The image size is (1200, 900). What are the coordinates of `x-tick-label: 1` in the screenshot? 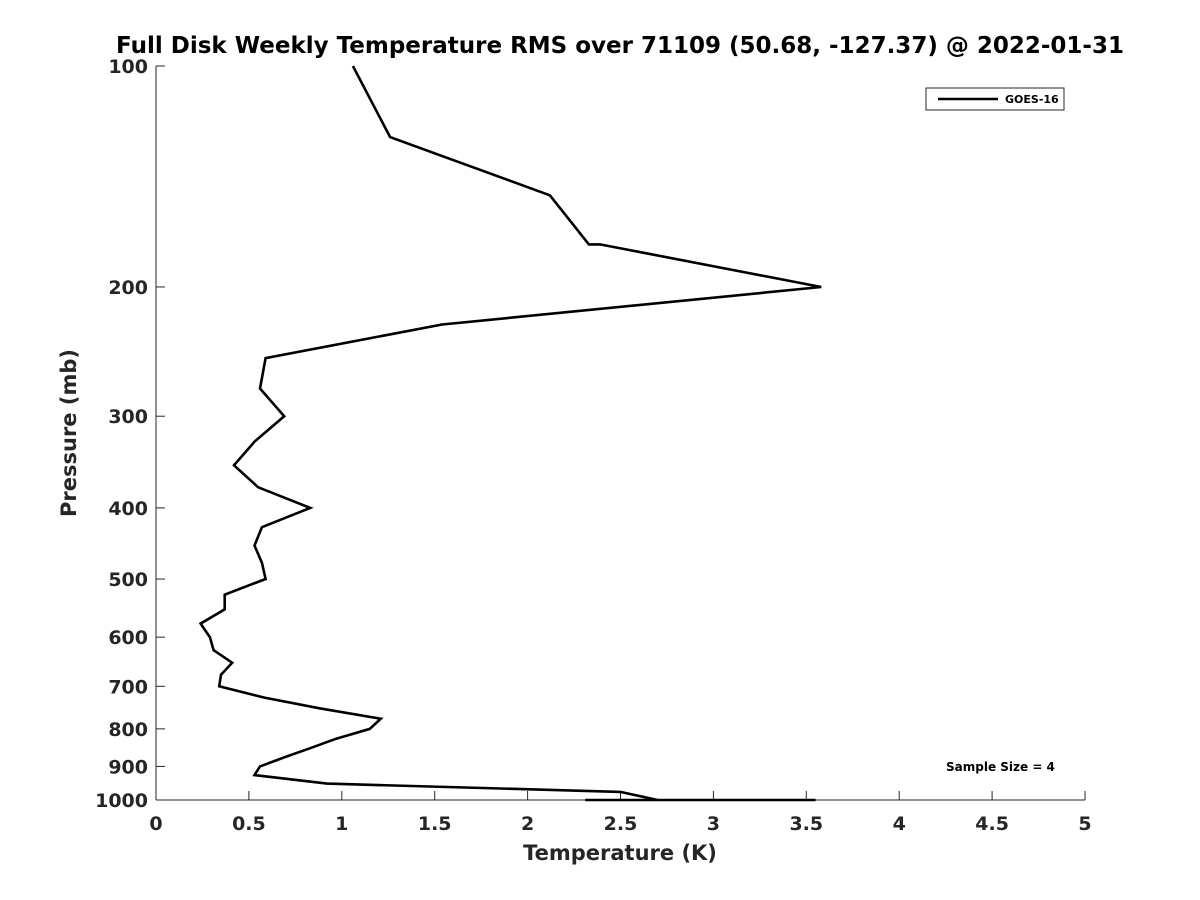 It's located at (341, 824).